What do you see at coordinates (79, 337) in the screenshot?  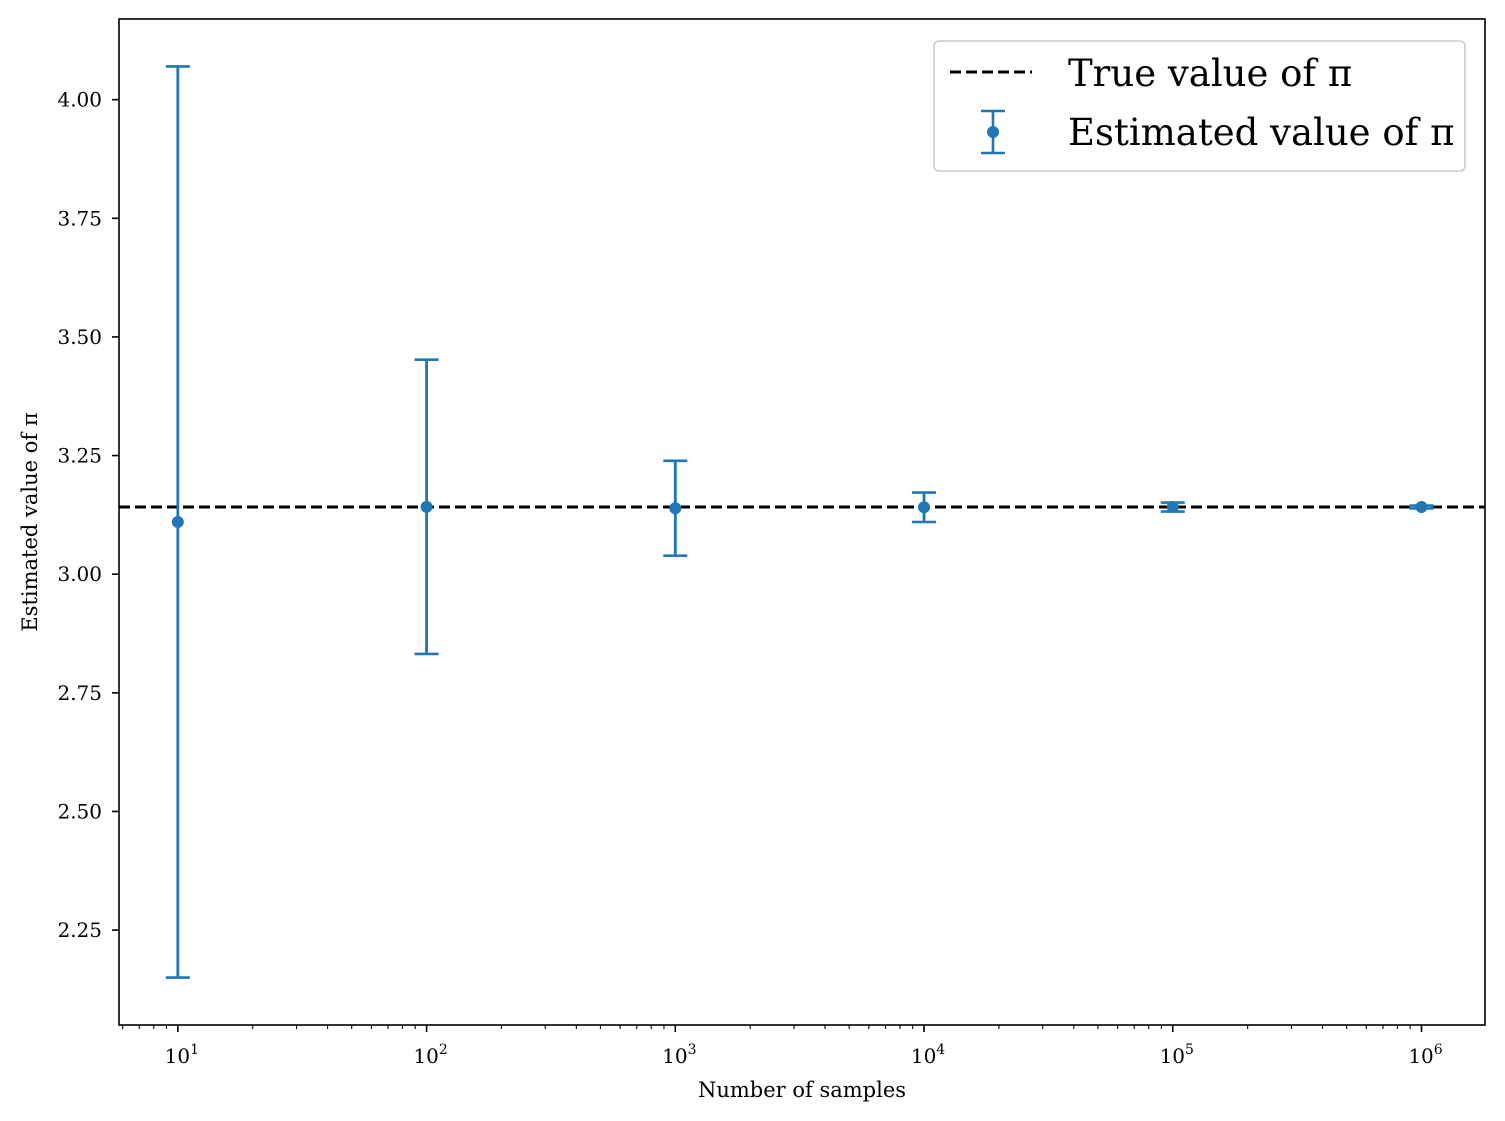 I see `y-tick-label: 3.50` at bounding box center [79, 337].